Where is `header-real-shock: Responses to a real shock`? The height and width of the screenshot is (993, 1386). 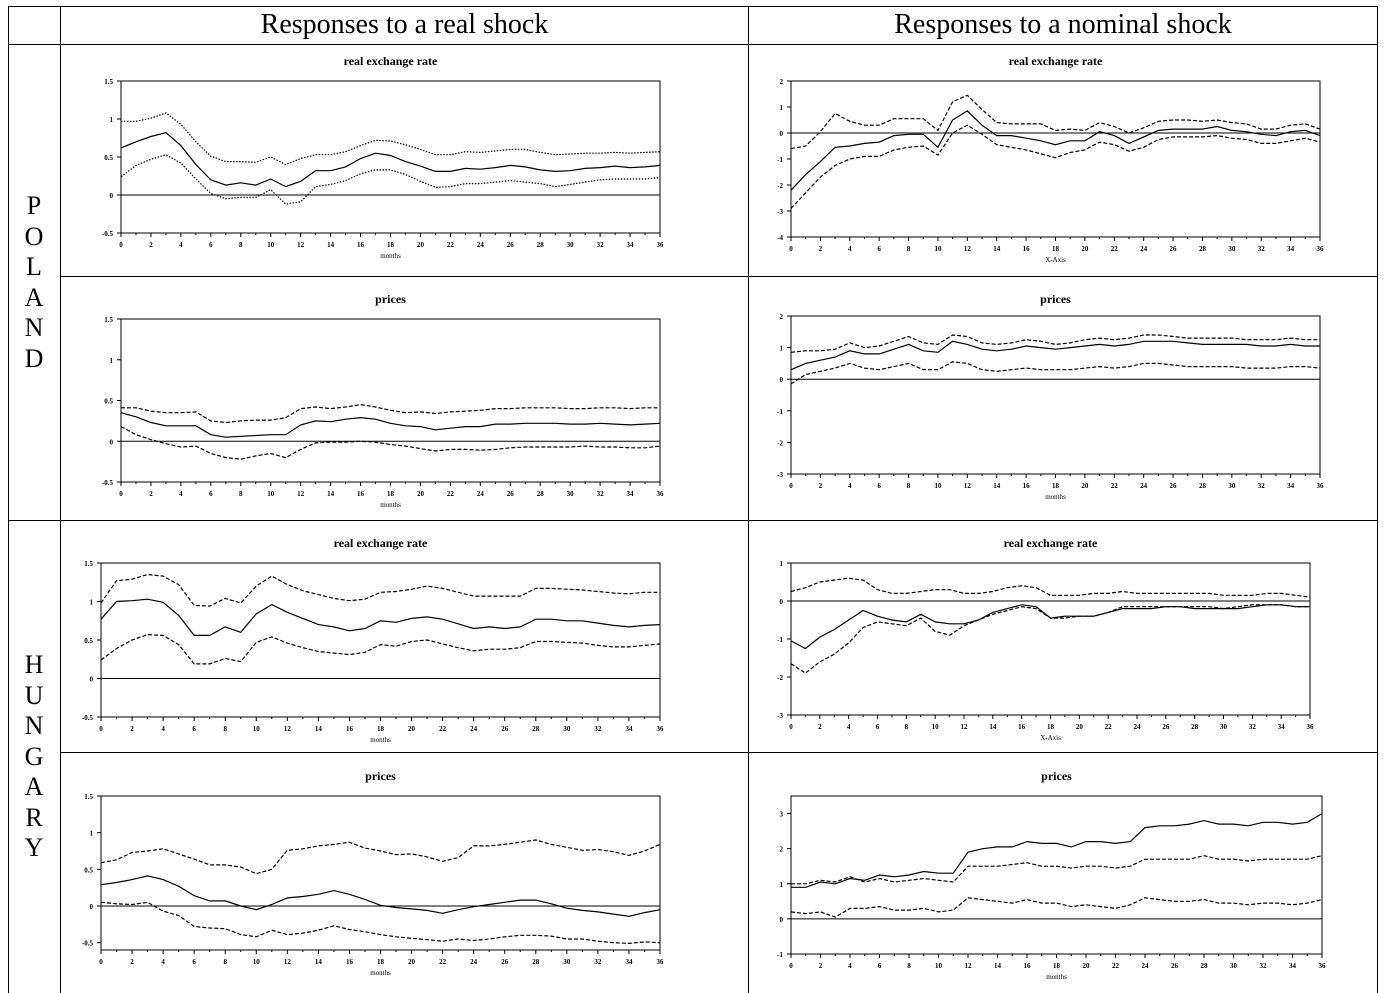 header-real-shock: Responses to a real shock is located at coordinates (404, 24).